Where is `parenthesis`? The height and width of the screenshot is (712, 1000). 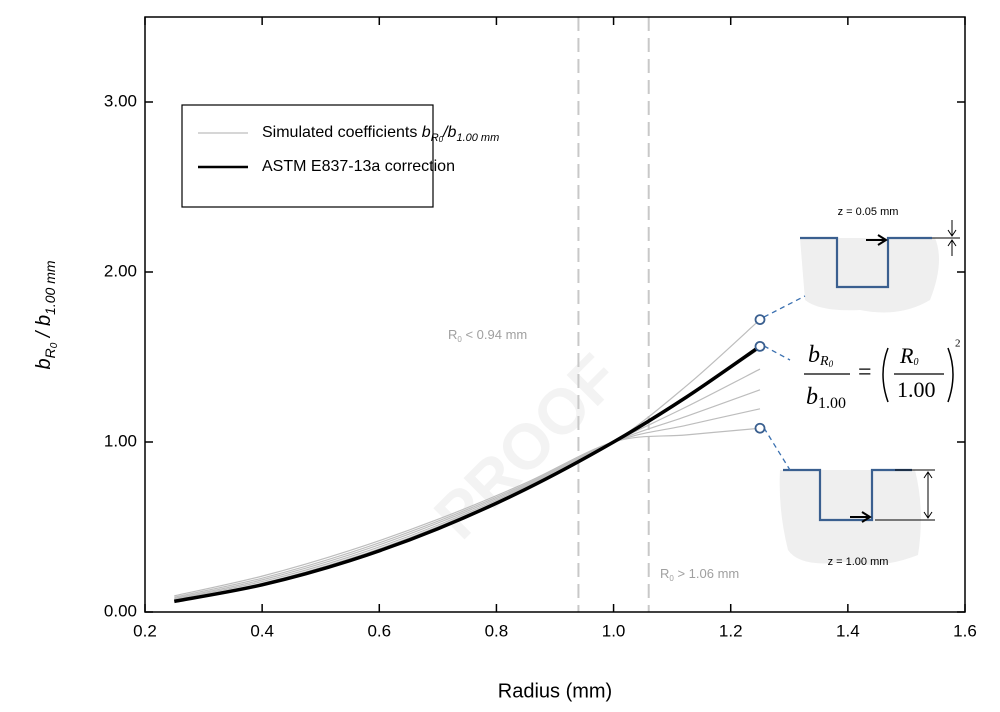
parenthesis is located at coordinates (918, 375).